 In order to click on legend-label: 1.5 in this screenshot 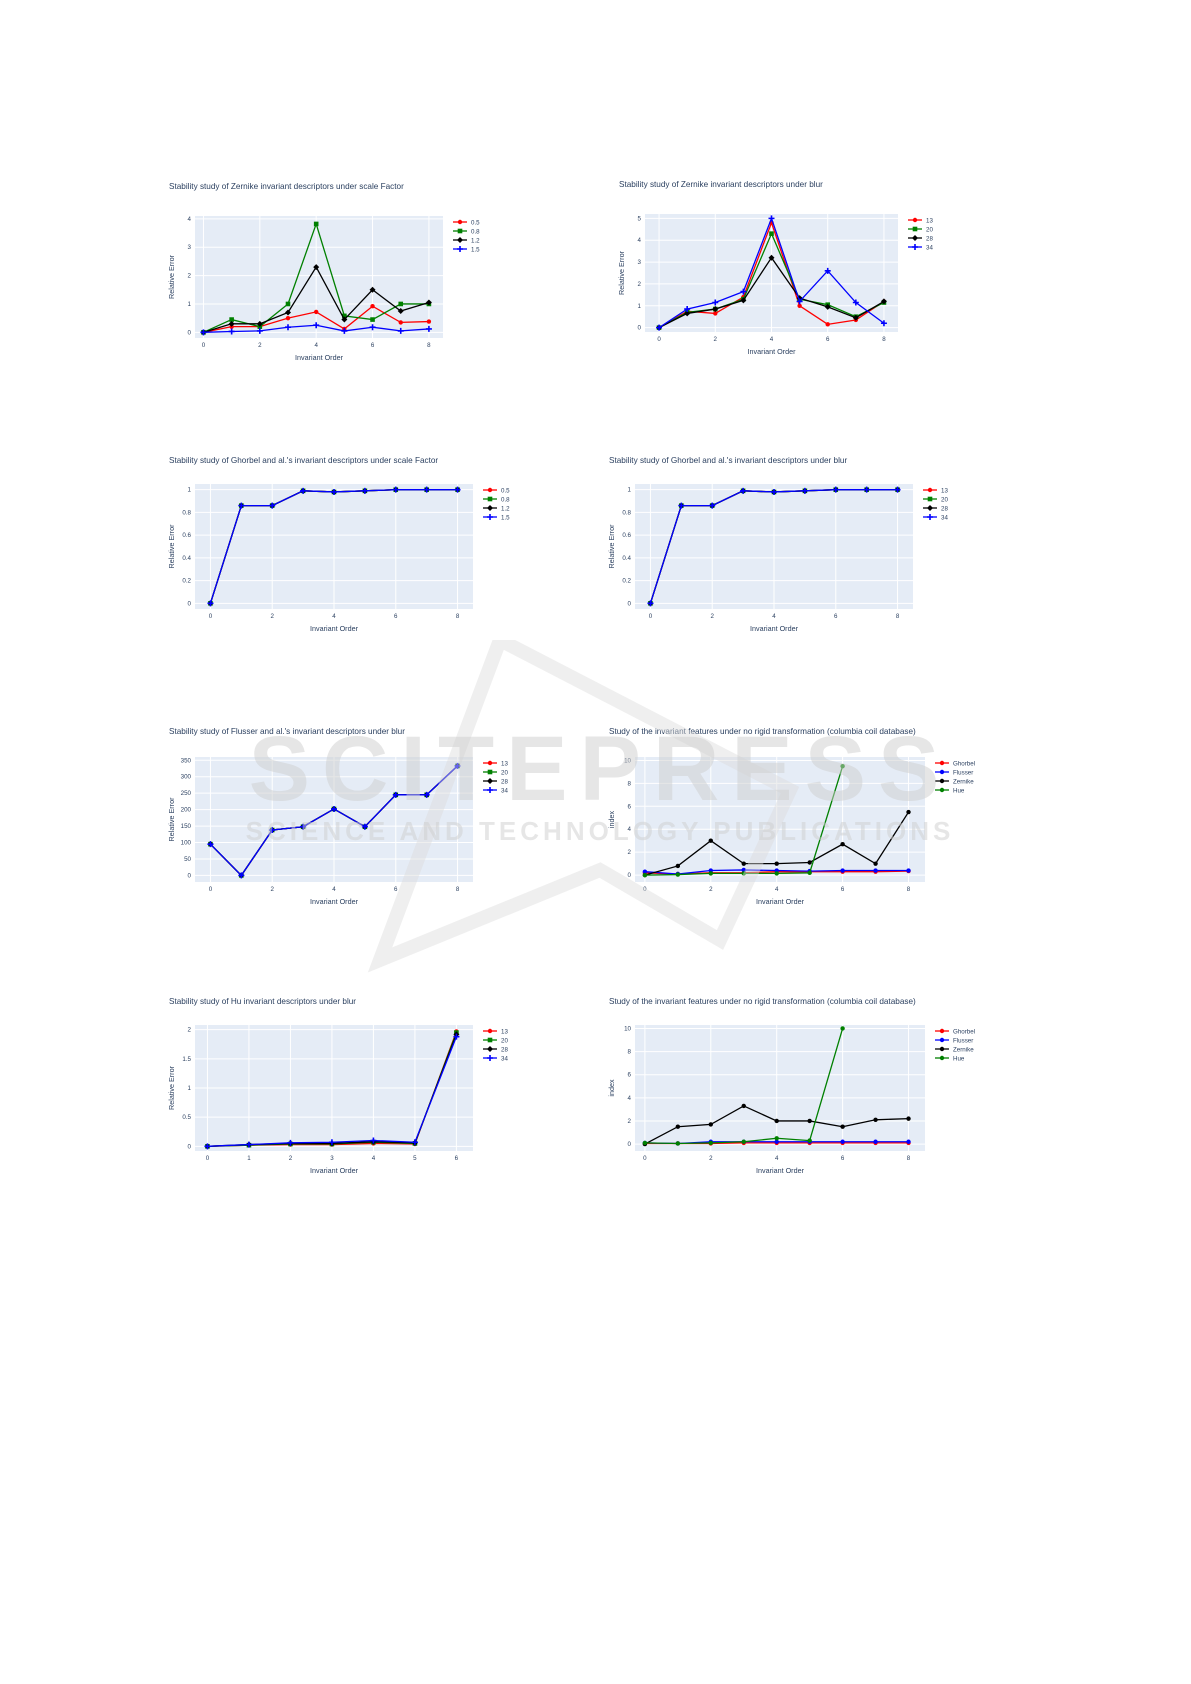, I will do `click(475, 249)`.